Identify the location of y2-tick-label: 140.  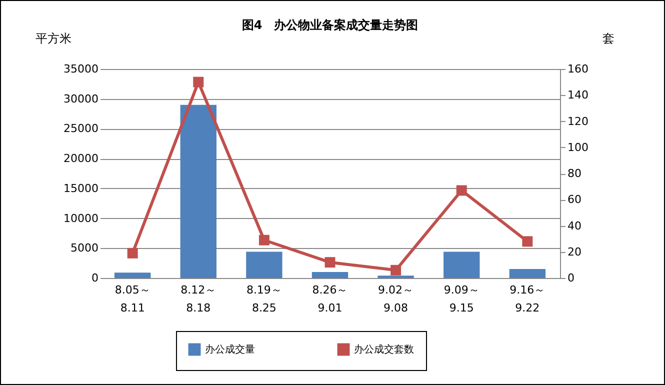
(578, 95).